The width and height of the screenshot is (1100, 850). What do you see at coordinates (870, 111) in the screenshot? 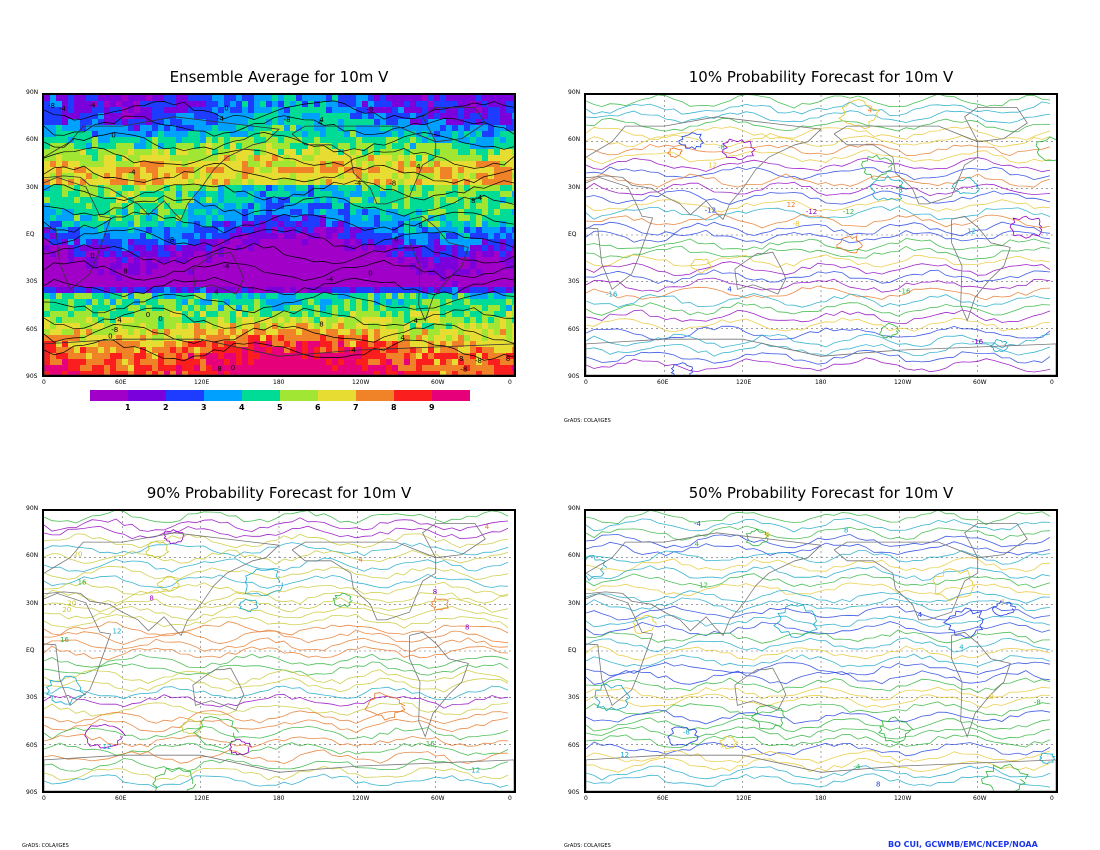
I see `contour-label: 4` at bounding box center [870, 111].